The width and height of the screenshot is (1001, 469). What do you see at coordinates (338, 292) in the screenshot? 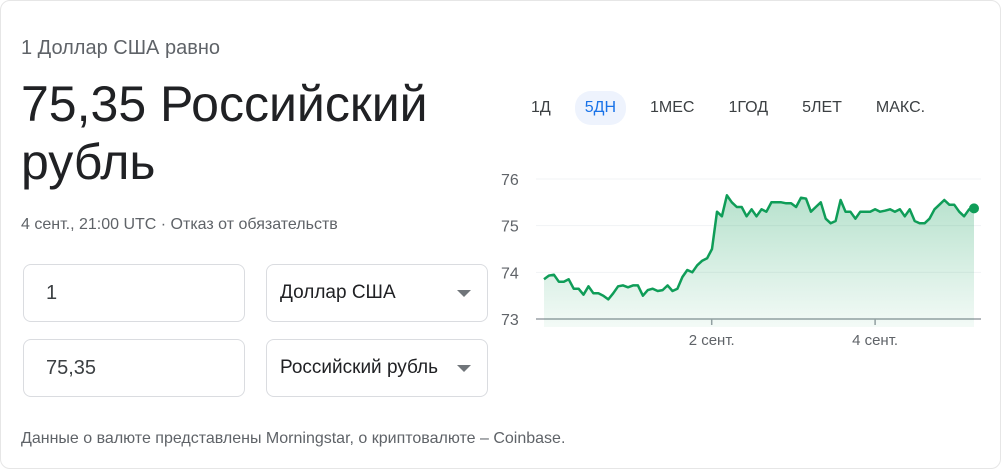
I see `from-currency-label: Доллар США` at bounding box center [338, 292].